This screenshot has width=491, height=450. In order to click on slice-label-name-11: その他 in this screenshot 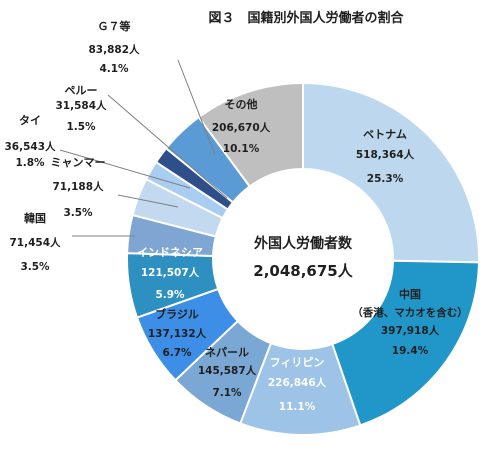, I will do `click(241, 104)`.